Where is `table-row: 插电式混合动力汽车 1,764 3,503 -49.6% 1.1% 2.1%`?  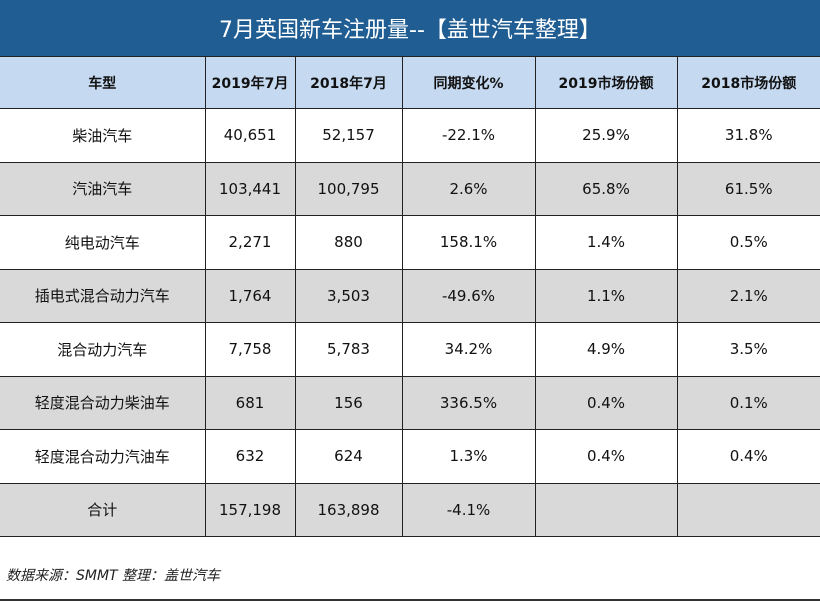
table-row: 插电式混合动力汽车 1,764 3,503 -49.6% 1.1% 2.1% is located at coordinates (410, 295).